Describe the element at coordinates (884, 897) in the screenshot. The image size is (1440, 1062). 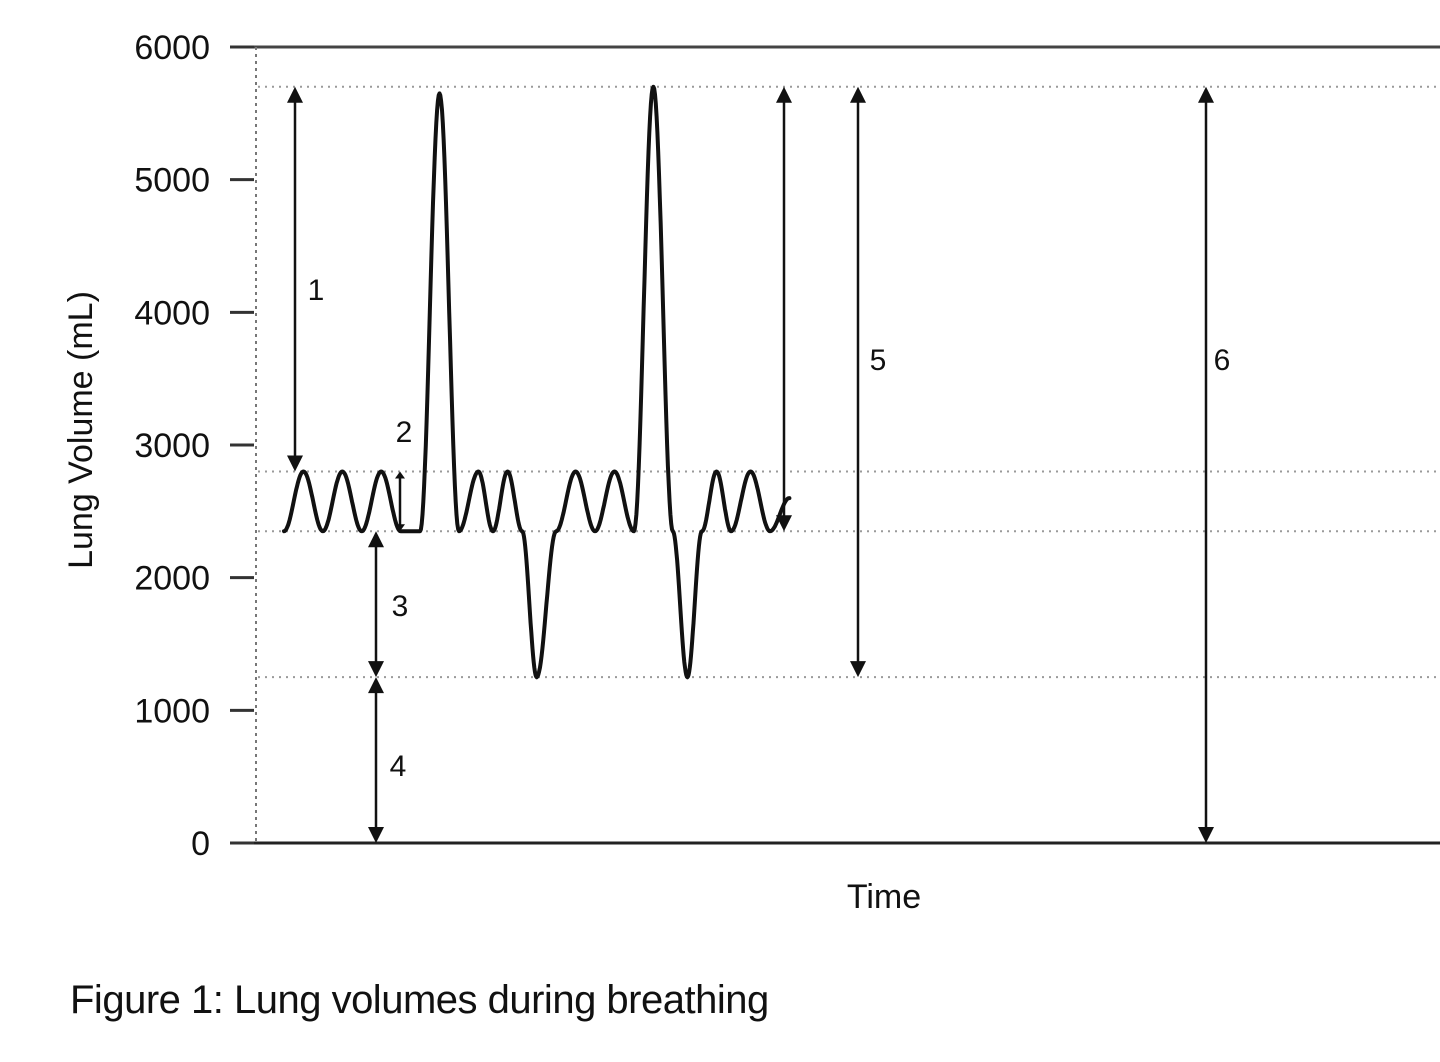
I see `x-axis-label: Time` at that location.